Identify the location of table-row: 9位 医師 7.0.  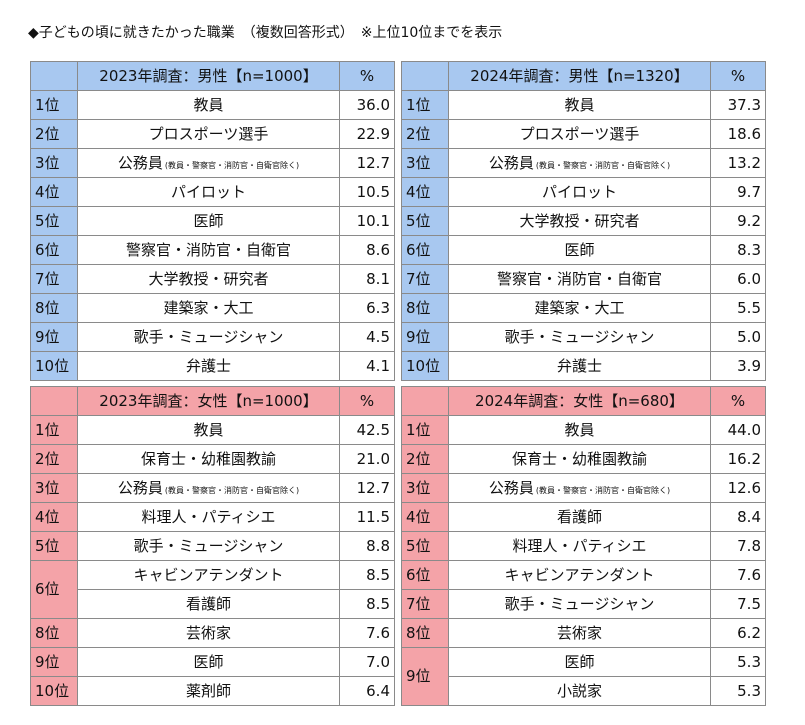
(212, 662).